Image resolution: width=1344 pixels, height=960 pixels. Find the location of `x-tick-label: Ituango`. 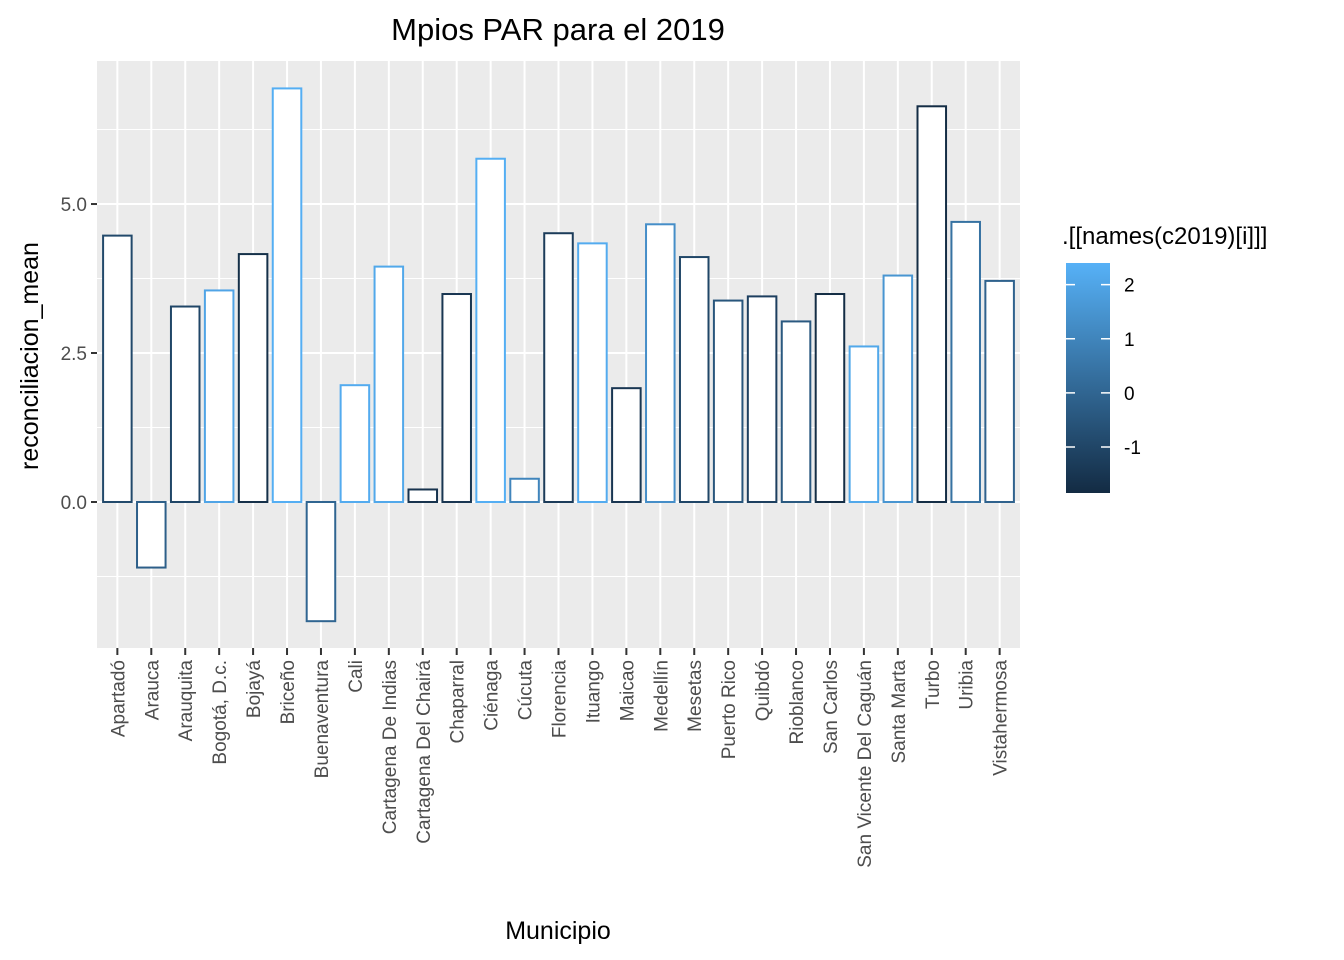

x-tick-label: Ituango is located at coordinates (593, 691).